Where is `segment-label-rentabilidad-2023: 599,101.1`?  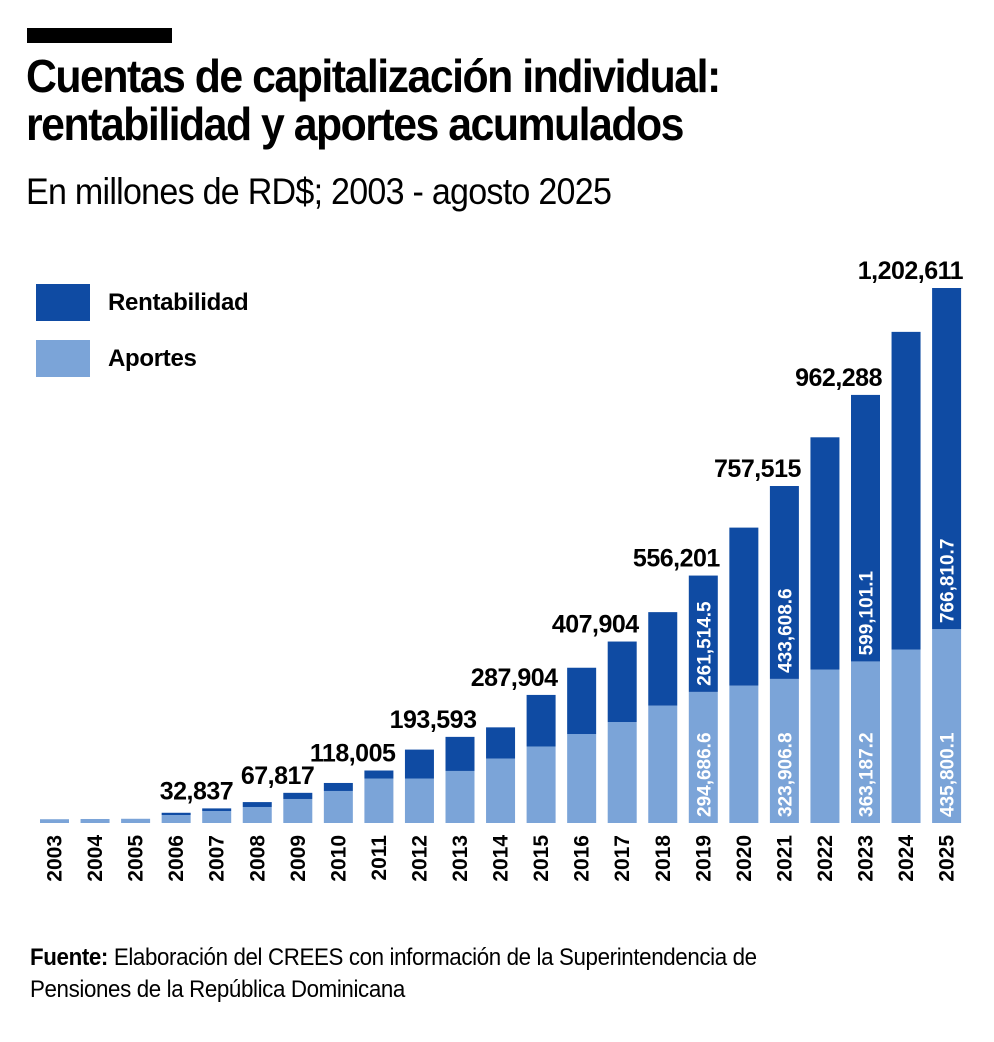 segment-label-rentabilidad-2023: 599,101.1 is located at coordinates (867, 612).